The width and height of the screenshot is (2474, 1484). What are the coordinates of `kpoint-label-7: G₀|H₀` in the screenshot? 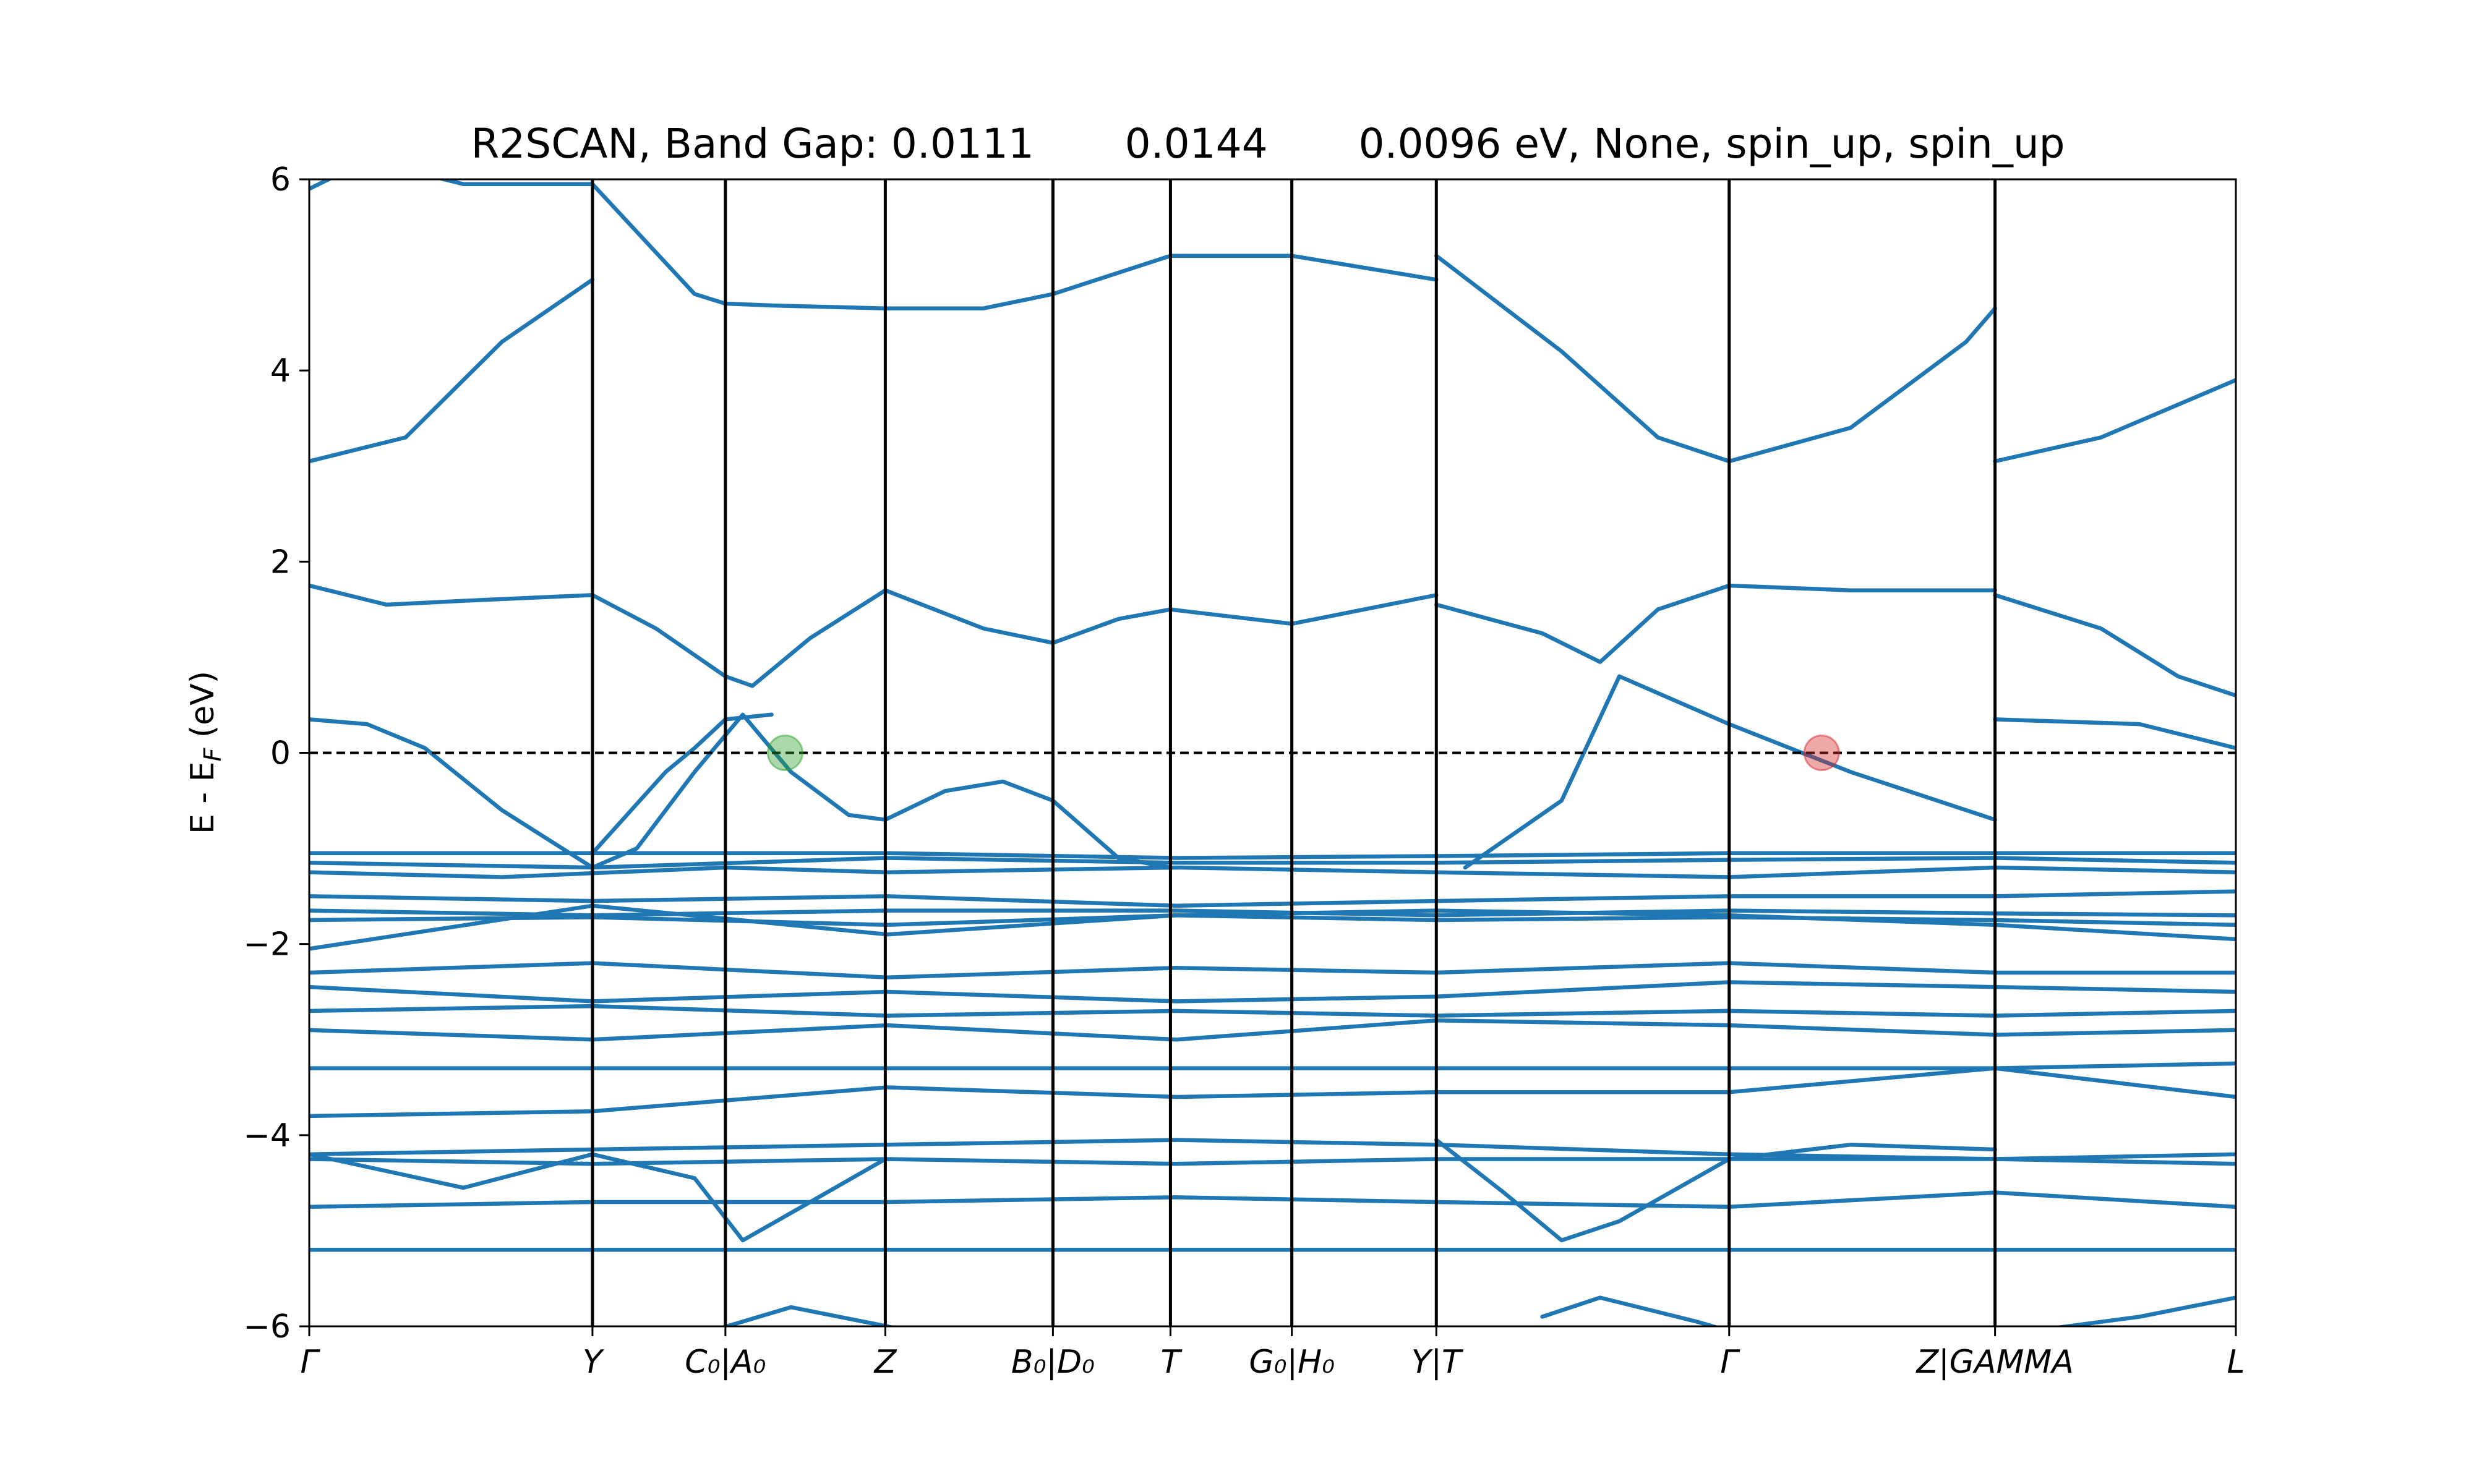 It's located at (1292, 1362).